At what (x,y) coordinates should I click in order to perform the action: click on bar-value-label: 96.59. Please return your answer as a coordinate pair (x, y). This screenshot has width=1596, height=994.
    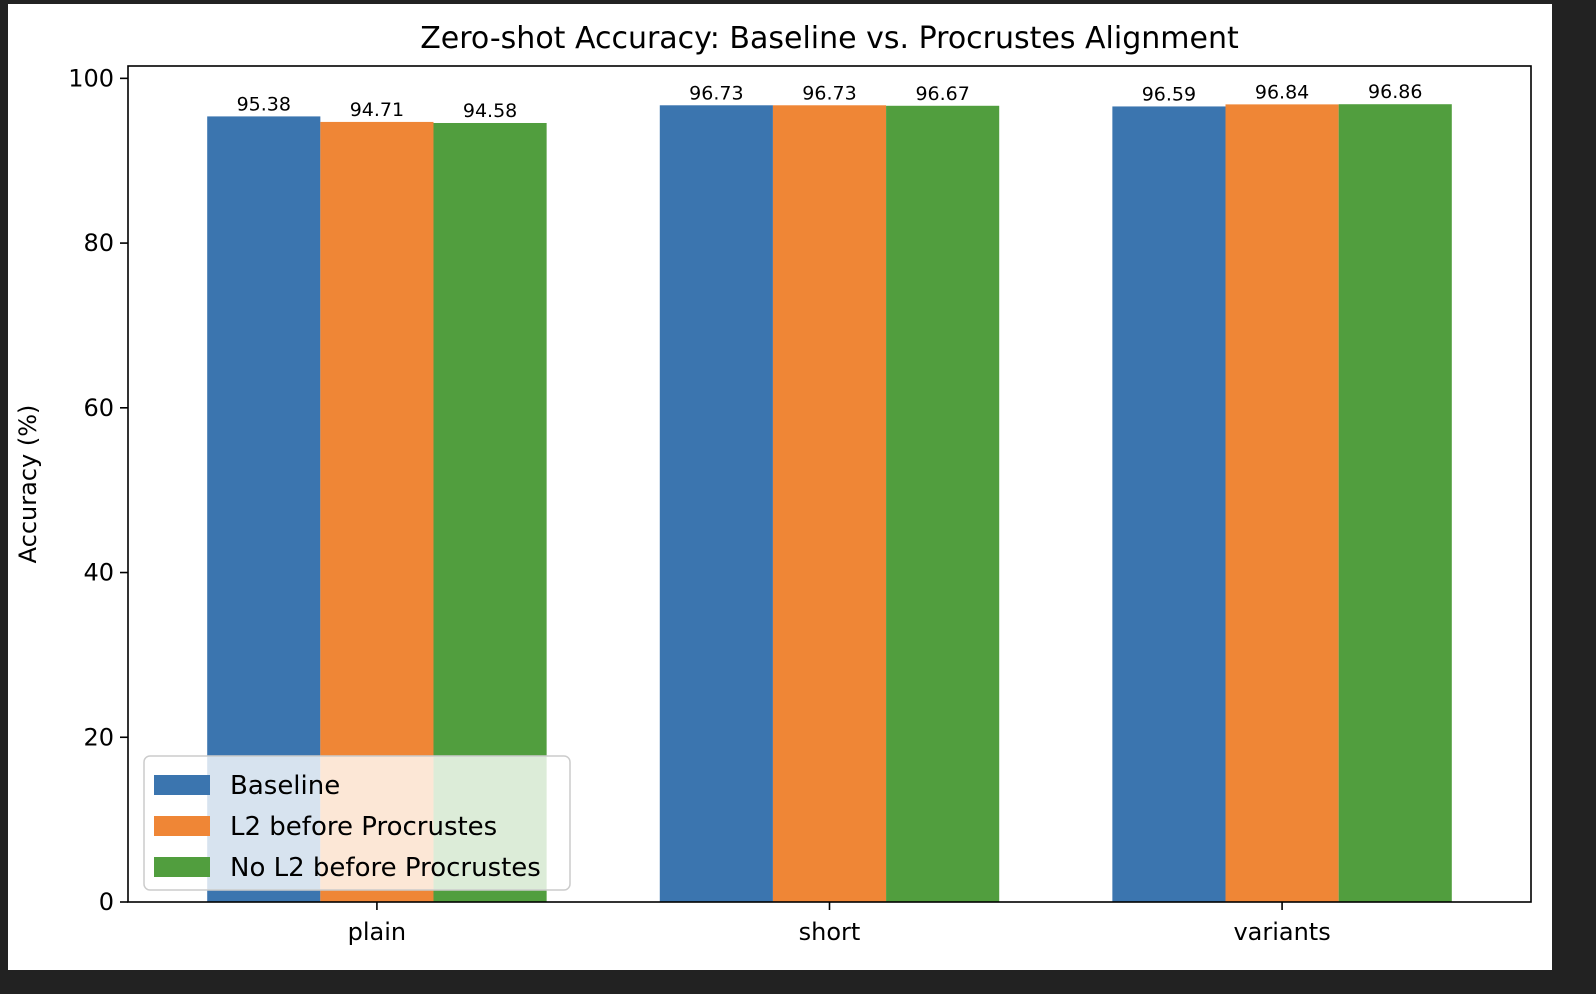
    Looking at the image, I should click on (1169, 94).